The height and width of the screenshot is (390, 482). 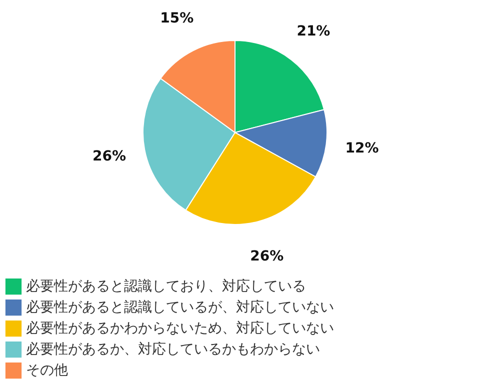 I want to click on legend-label: その他, so click(x=47, y=370).